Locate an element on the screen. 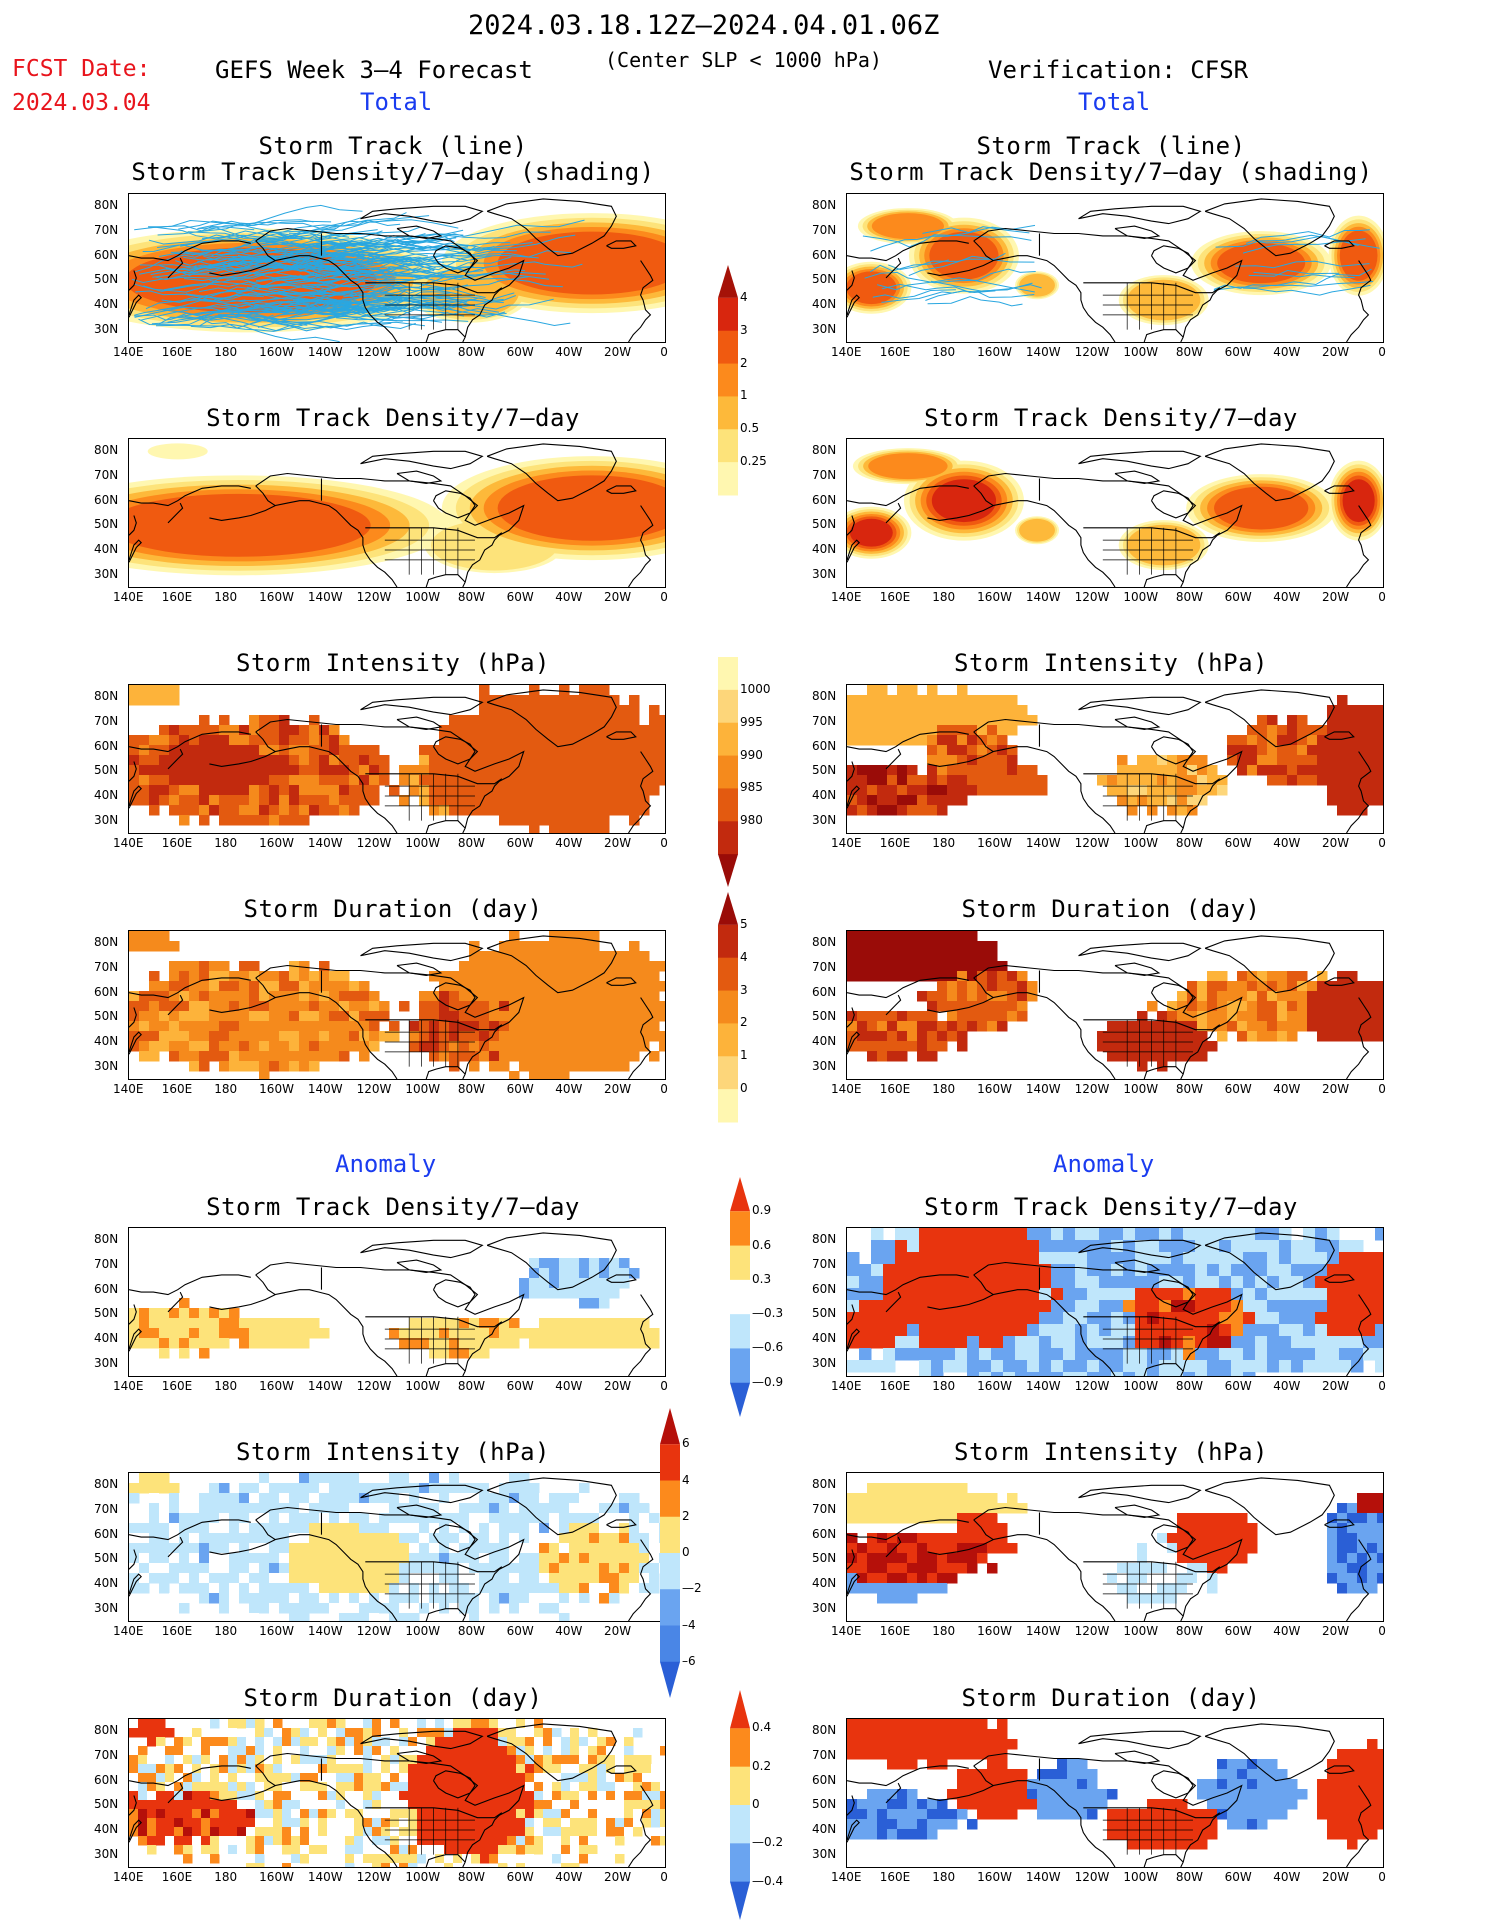 This screenshot has height=1925, width=1487. coast-gulf is located at coordinates (1163, 580).